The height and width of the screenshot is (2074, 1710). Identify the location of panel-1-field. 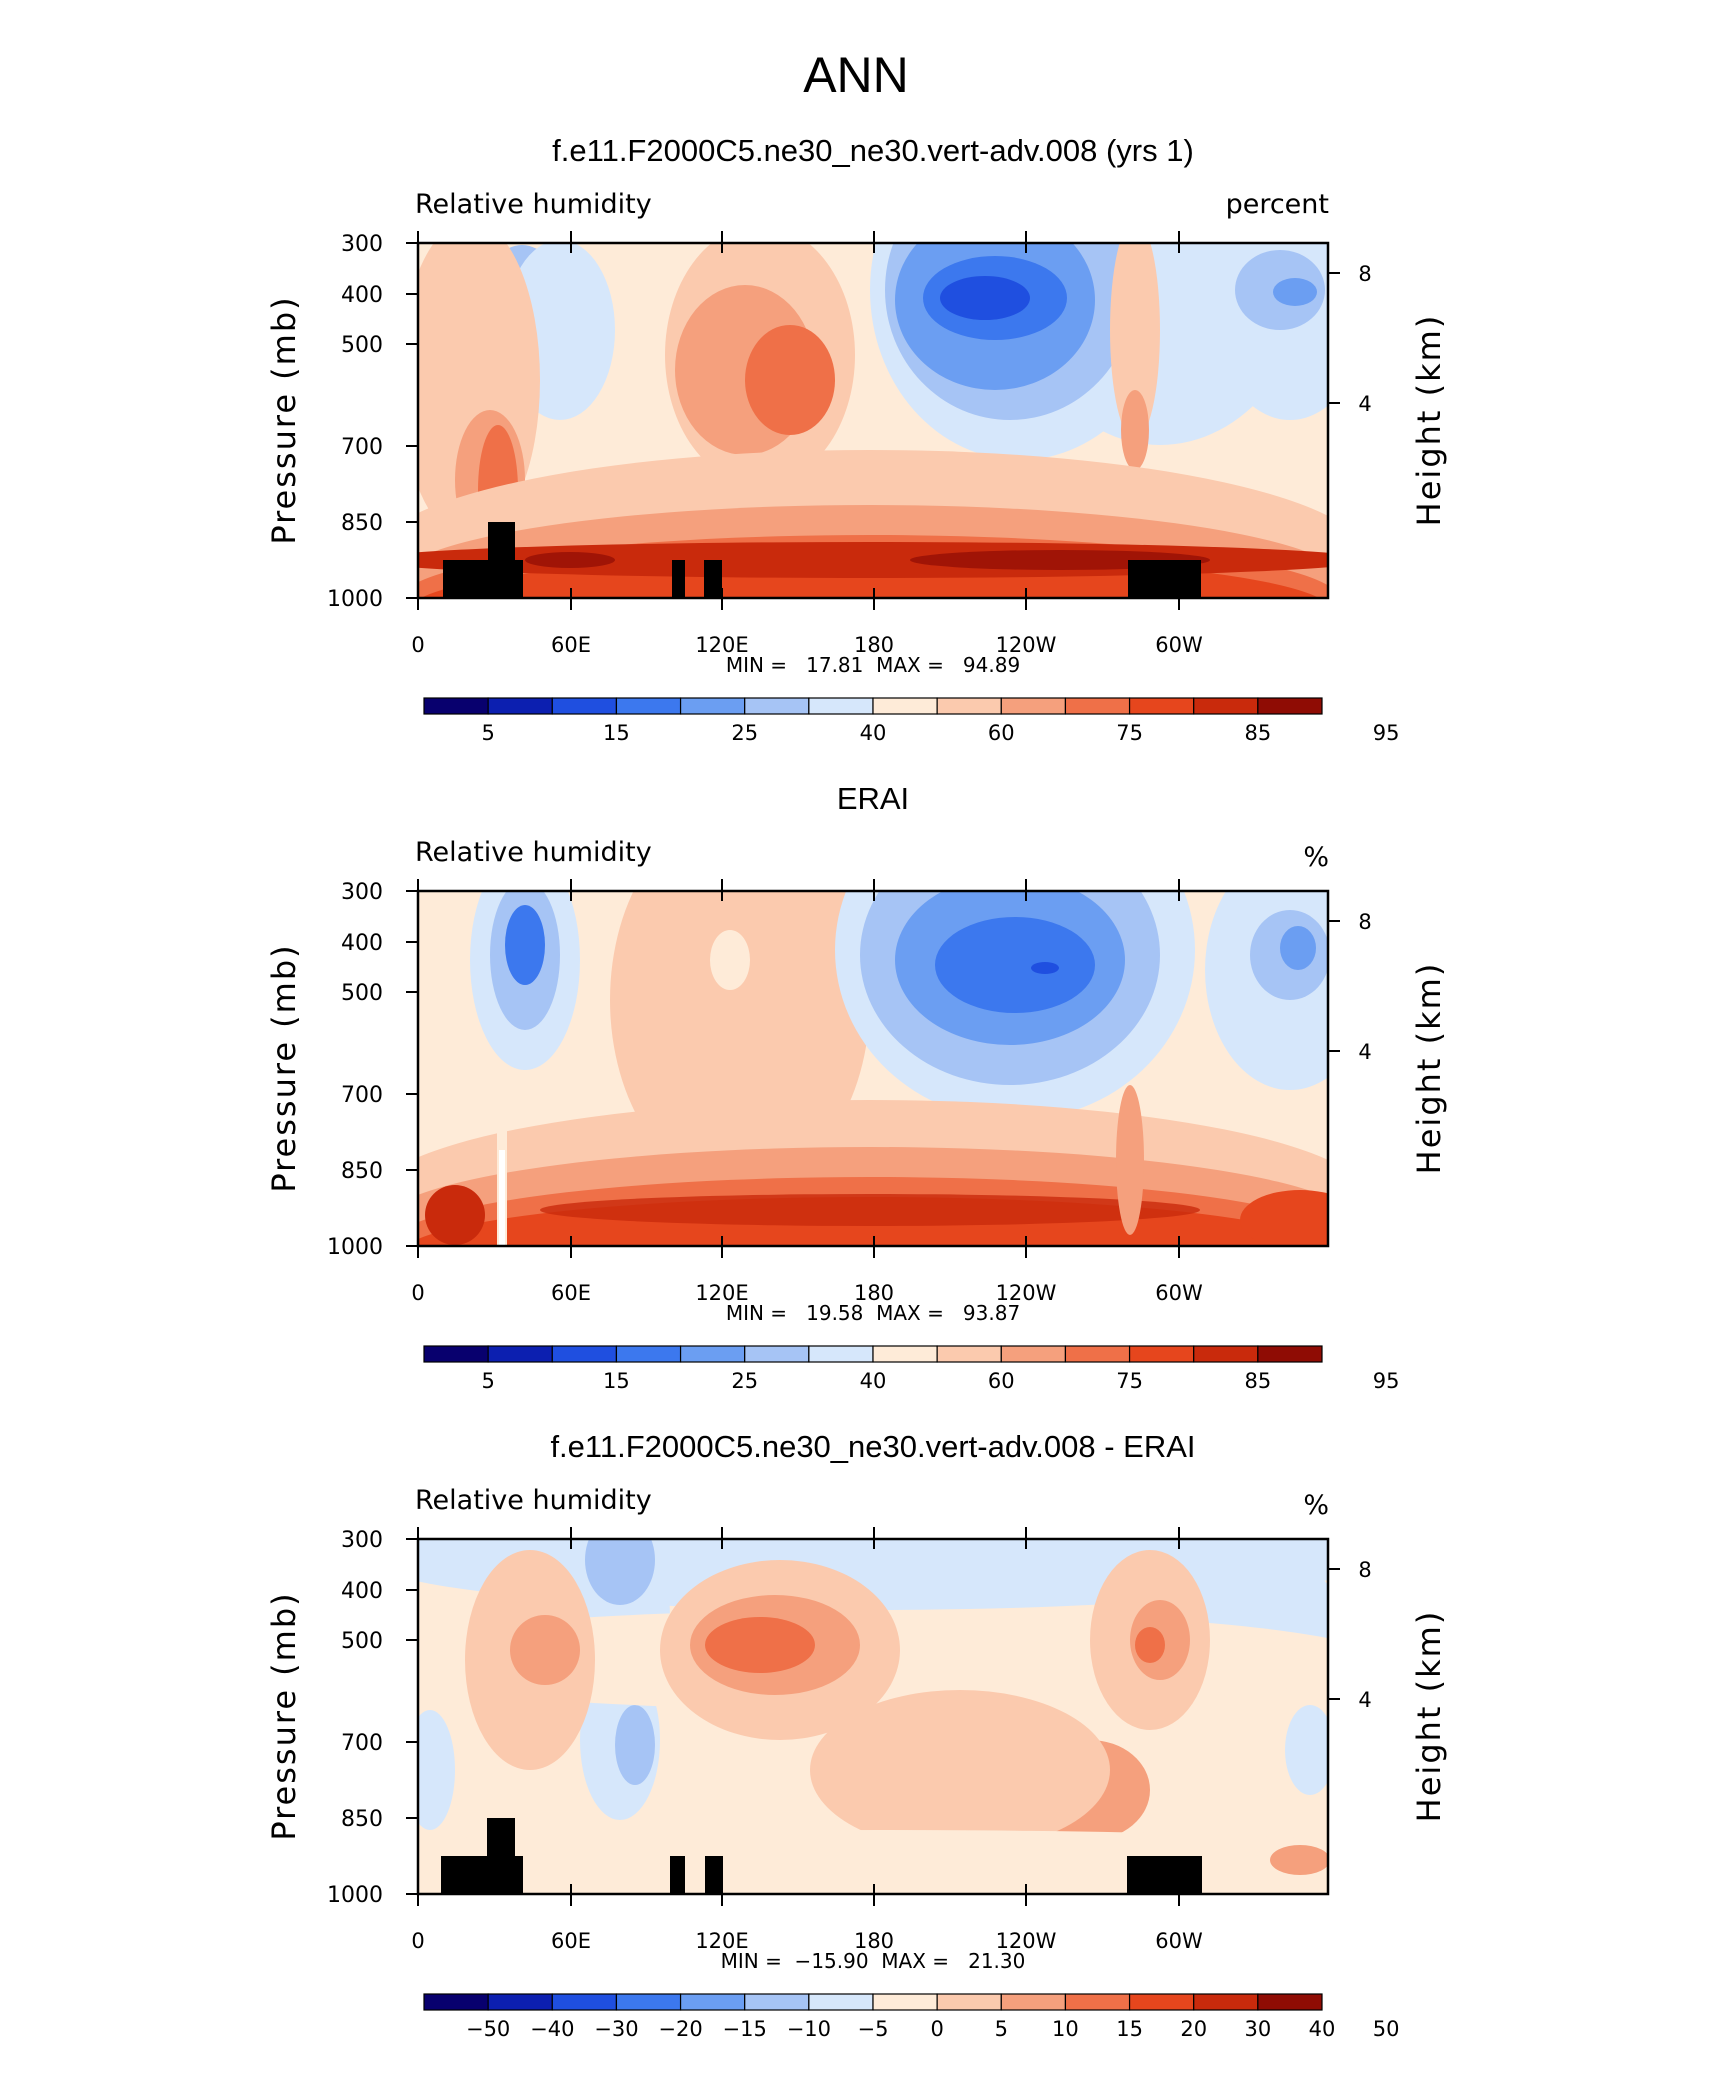
(873, 420).